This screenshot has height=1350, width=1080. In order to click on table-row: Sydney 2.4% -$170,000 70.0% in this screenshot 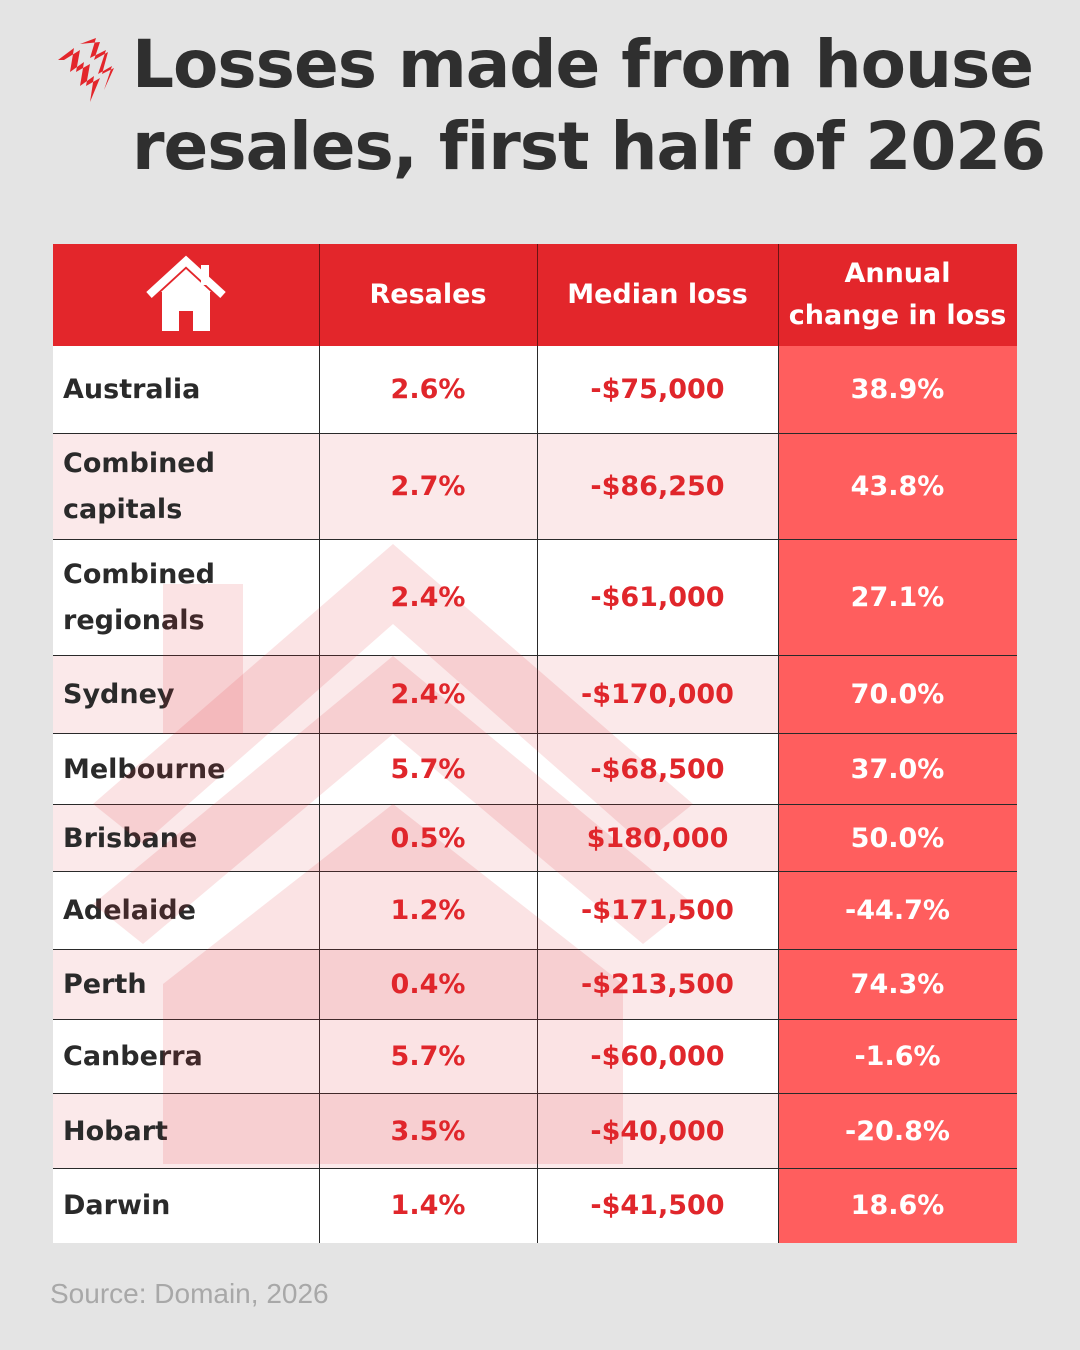, I will do `click(535, 695)`.